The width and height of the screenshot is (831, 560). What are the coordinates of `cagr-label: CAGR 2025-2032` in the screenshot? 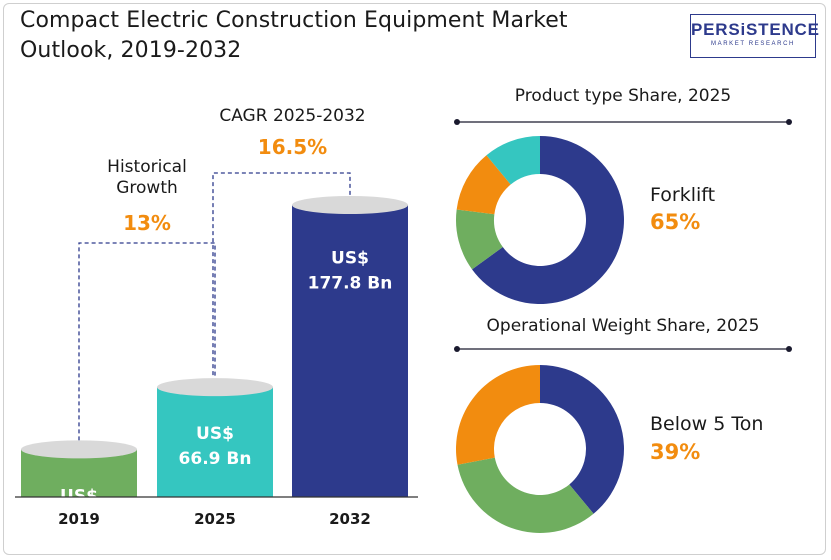 It's located at (292, 116).